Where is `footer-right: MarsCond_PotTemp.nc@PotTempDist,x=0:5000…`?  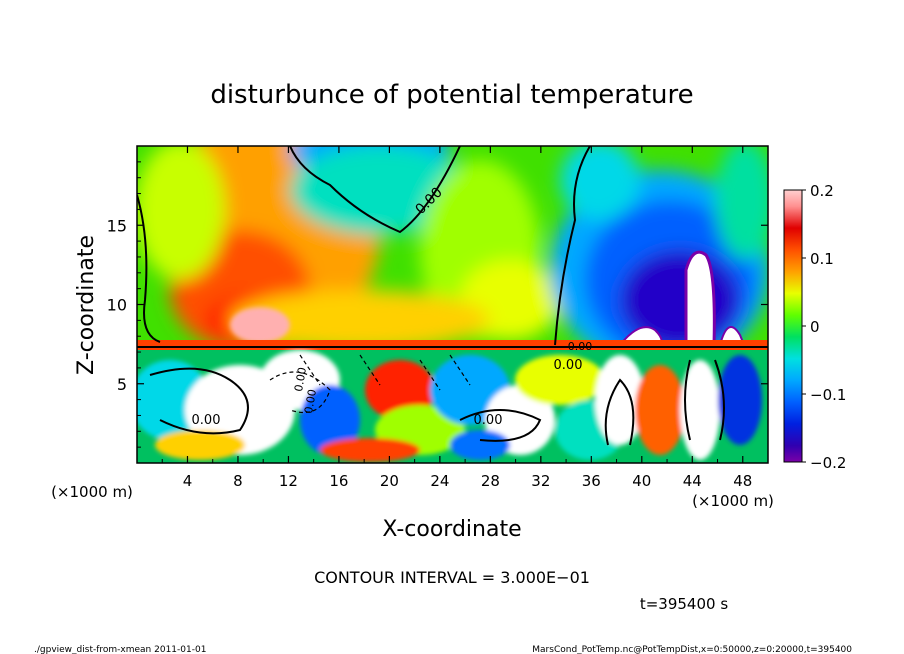 footer-right: MarsCond_PotTemp.nc@PotTempDist,x=0:5000… is located at coordinates (692, 649).